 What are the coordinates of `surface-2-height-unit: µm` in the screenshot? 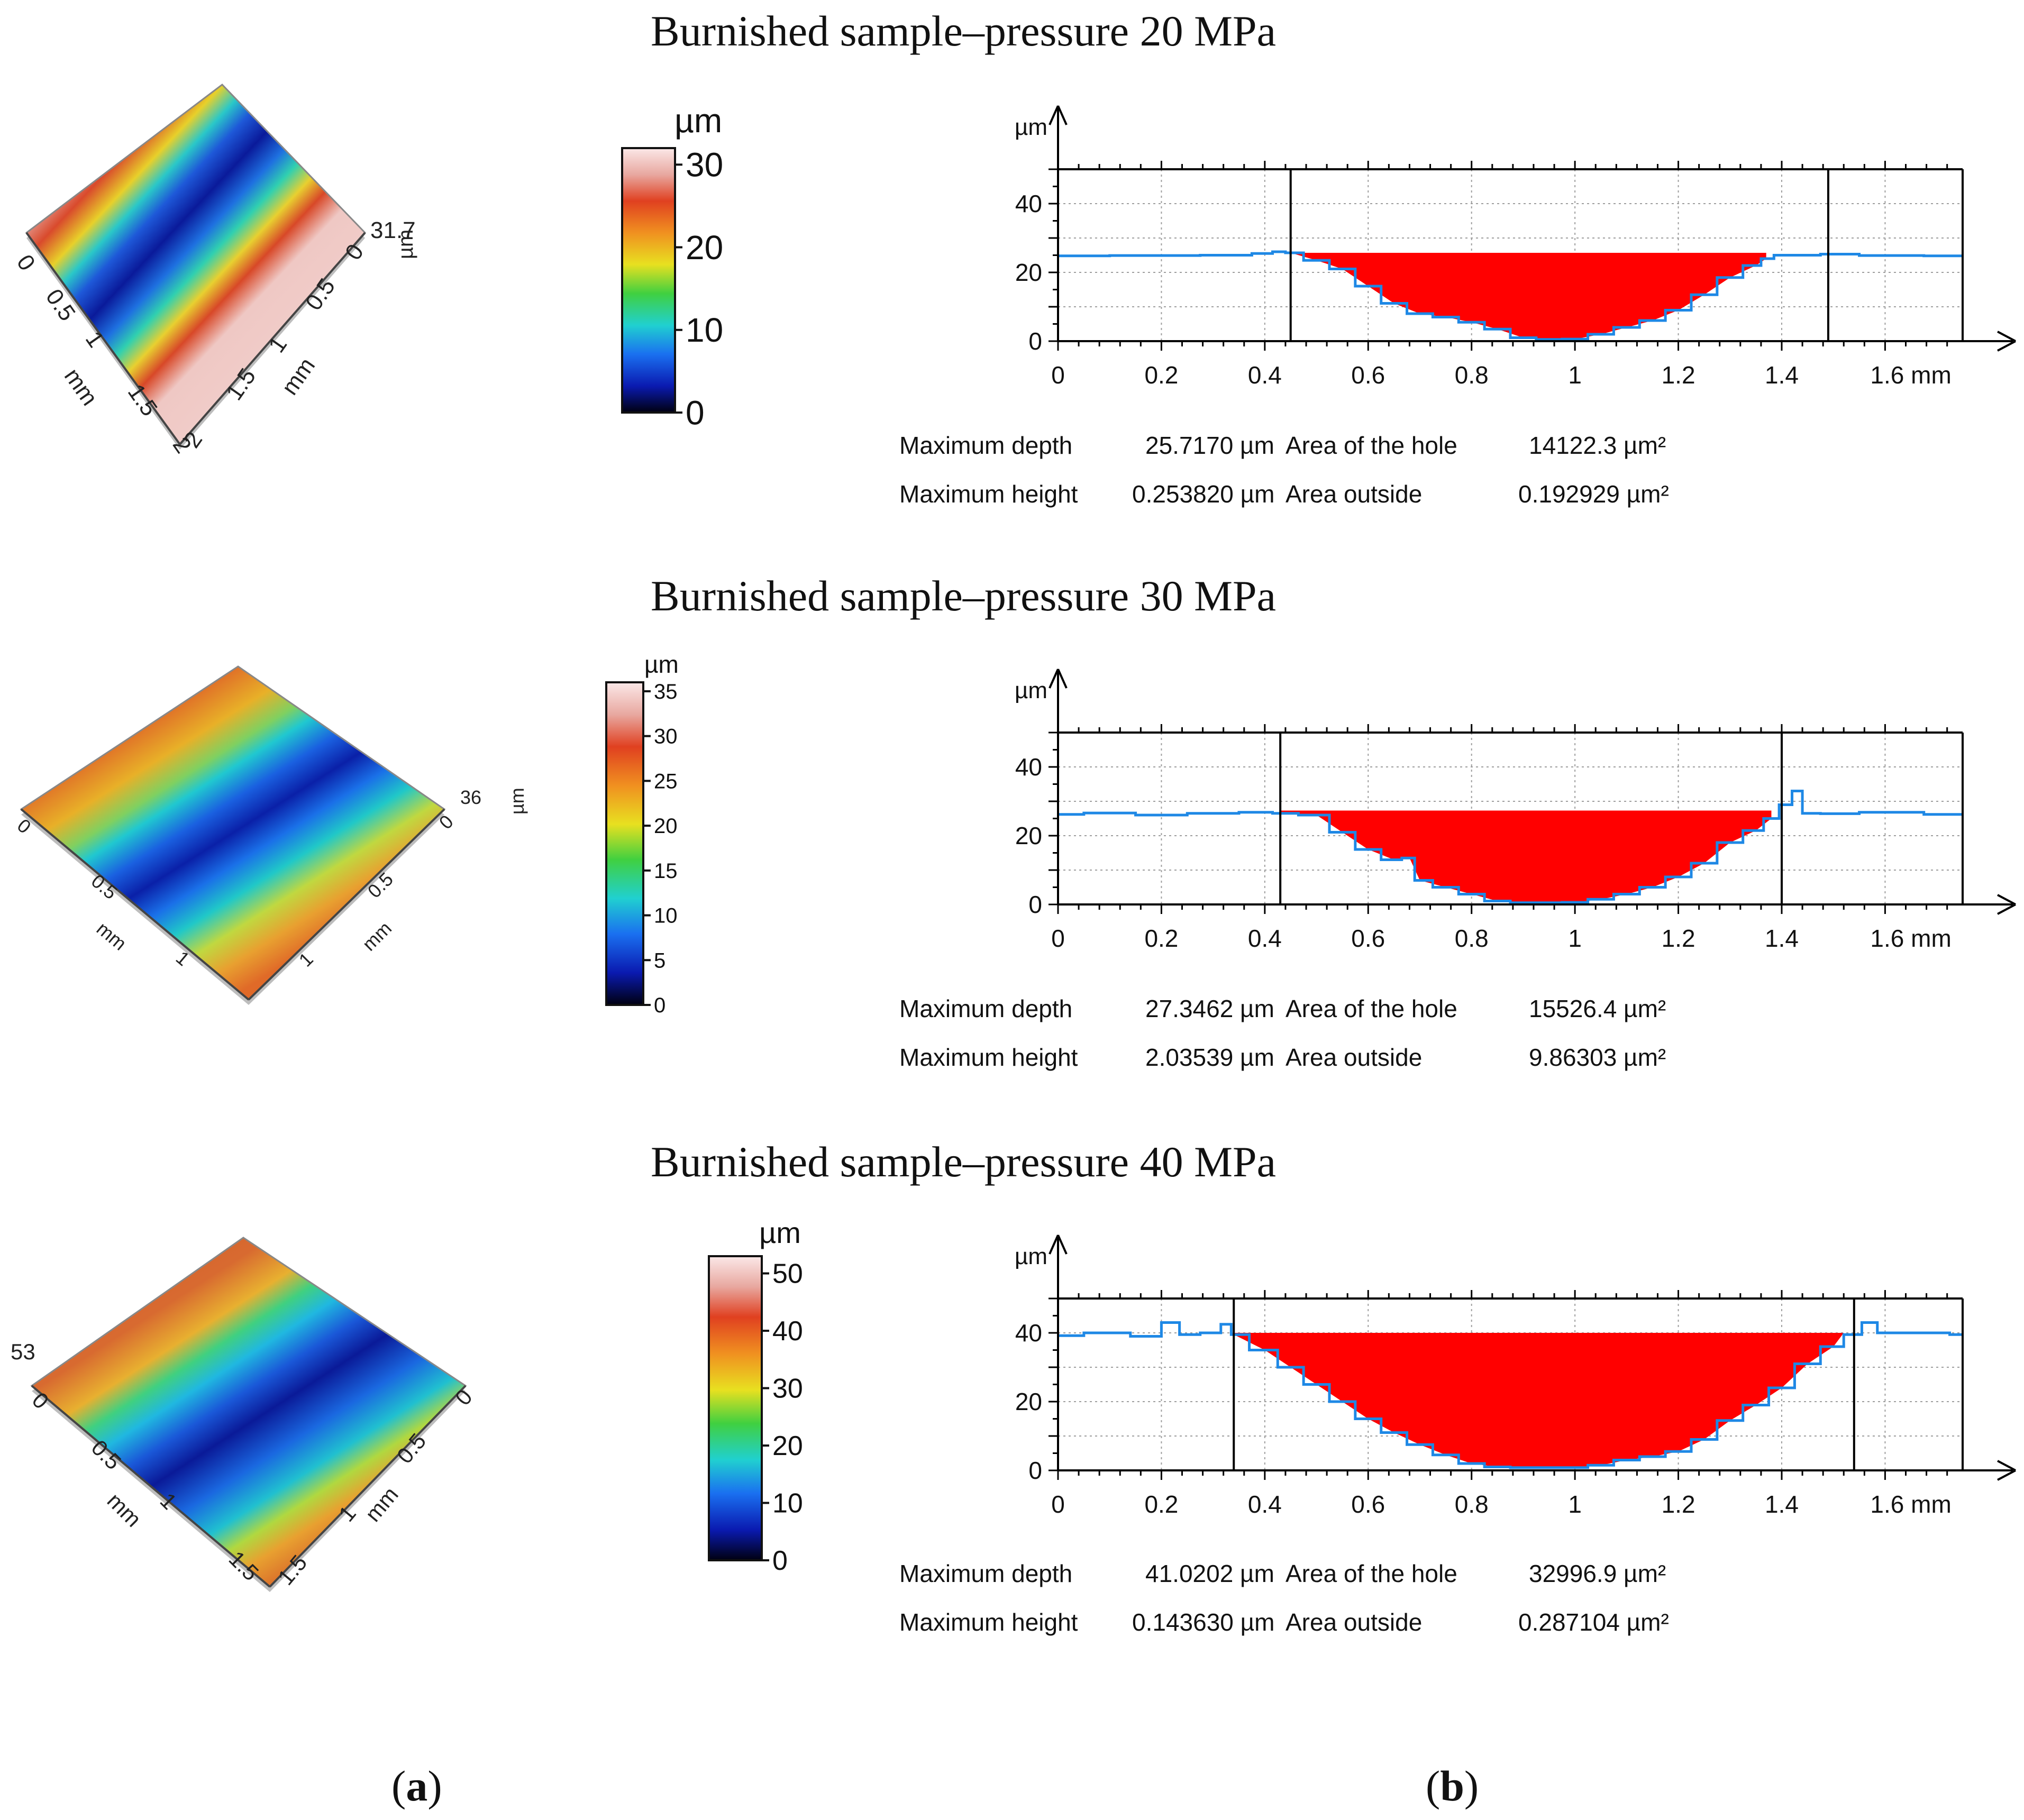 It's located at (517, 801).